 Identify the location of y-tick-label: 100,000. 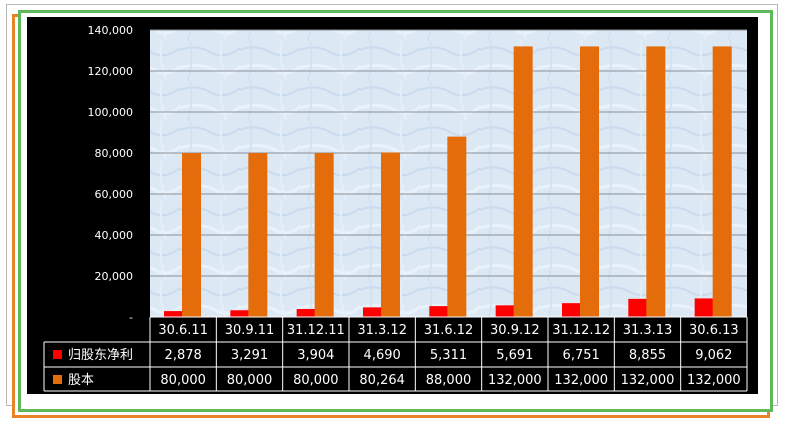
(111, 112).